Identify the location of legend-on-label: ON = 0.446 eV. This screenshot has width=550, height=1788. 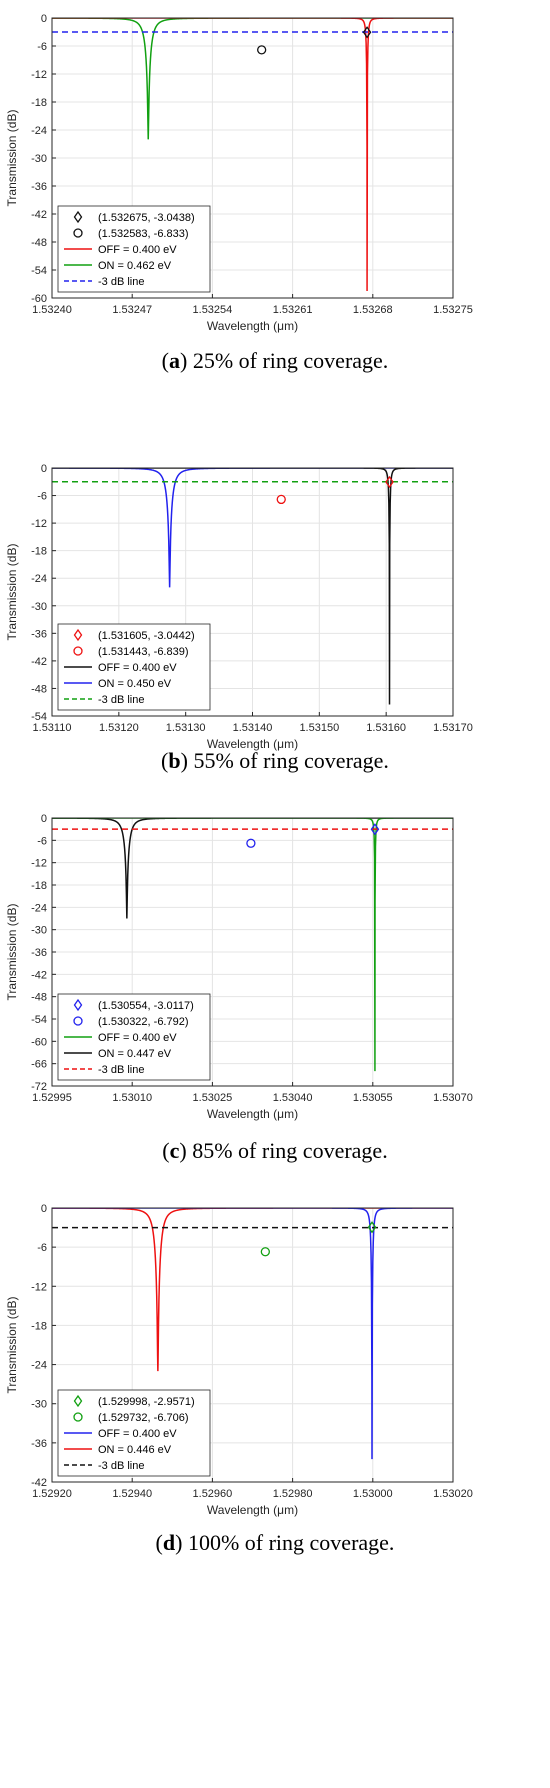
(135, 1450).